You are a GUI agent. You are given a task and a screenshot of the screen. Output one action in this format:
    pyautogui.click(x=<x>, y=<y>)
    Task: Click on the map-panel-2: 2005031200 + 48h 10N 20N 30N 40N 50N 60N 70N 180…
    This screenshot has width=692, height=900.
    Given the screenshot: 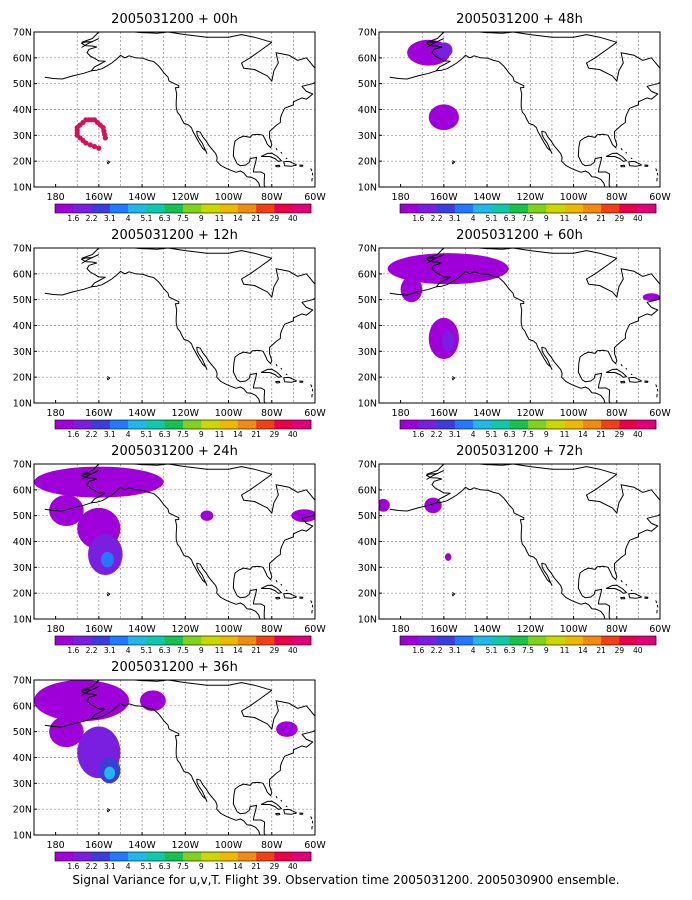 What is the action you would take?
    pyautogui.click(x=515, y=117)
    